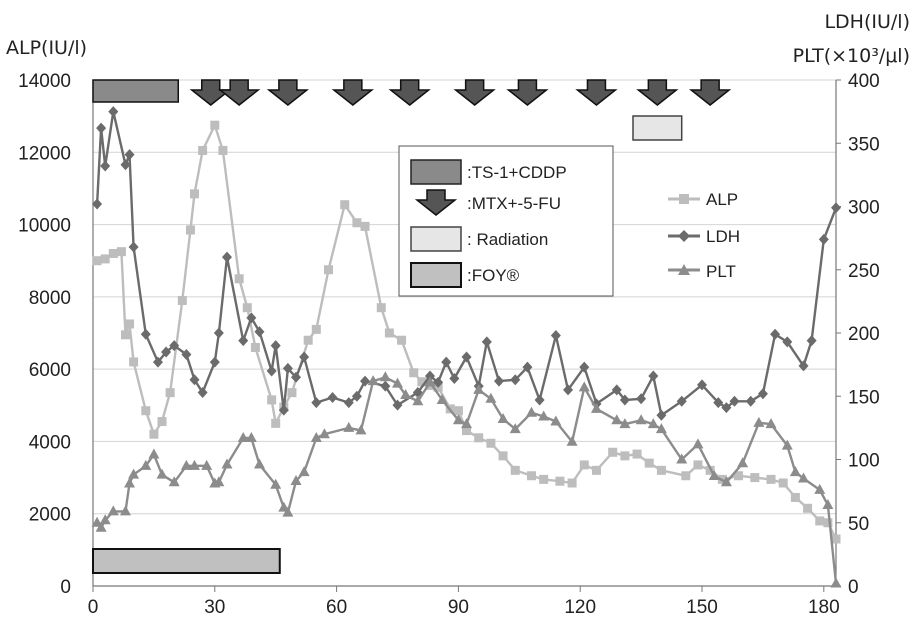 This screenshot has height=626, width=917. What do you see at coordinates (824, 607) in the screenshot?
I see `x-tick-label: 180` at bounding box center [824, 607].